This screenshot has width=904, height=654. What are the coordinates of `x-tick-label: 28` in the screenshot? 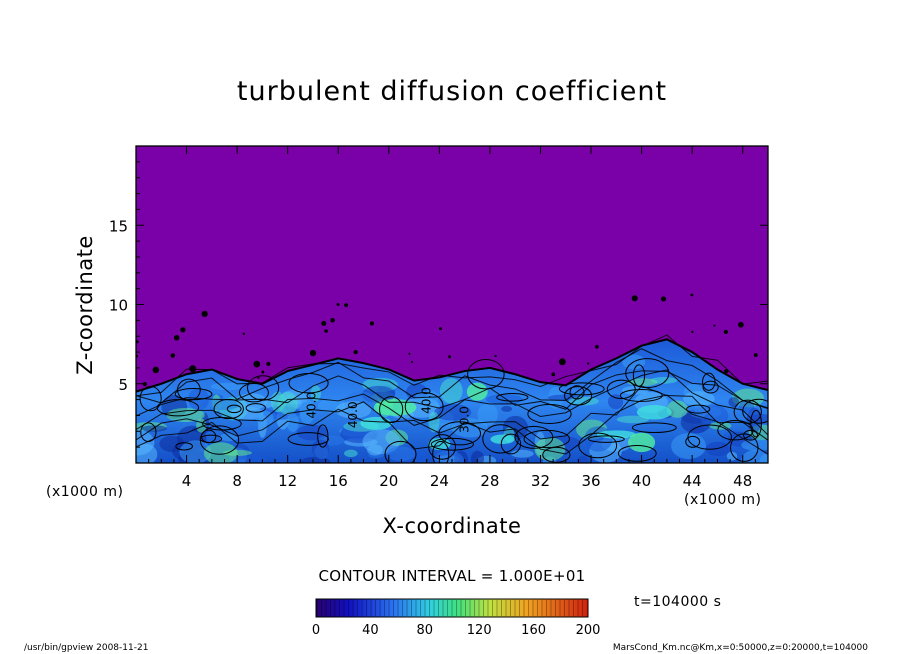 It's located at (489, 481).